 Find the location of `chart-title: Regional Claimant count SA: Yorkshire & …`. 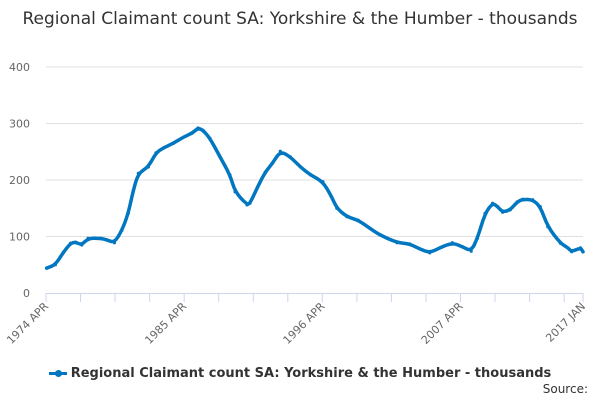

chart-title: Regional Claimant count SA: Yorkshire & … is located at coordinates (300, 19).